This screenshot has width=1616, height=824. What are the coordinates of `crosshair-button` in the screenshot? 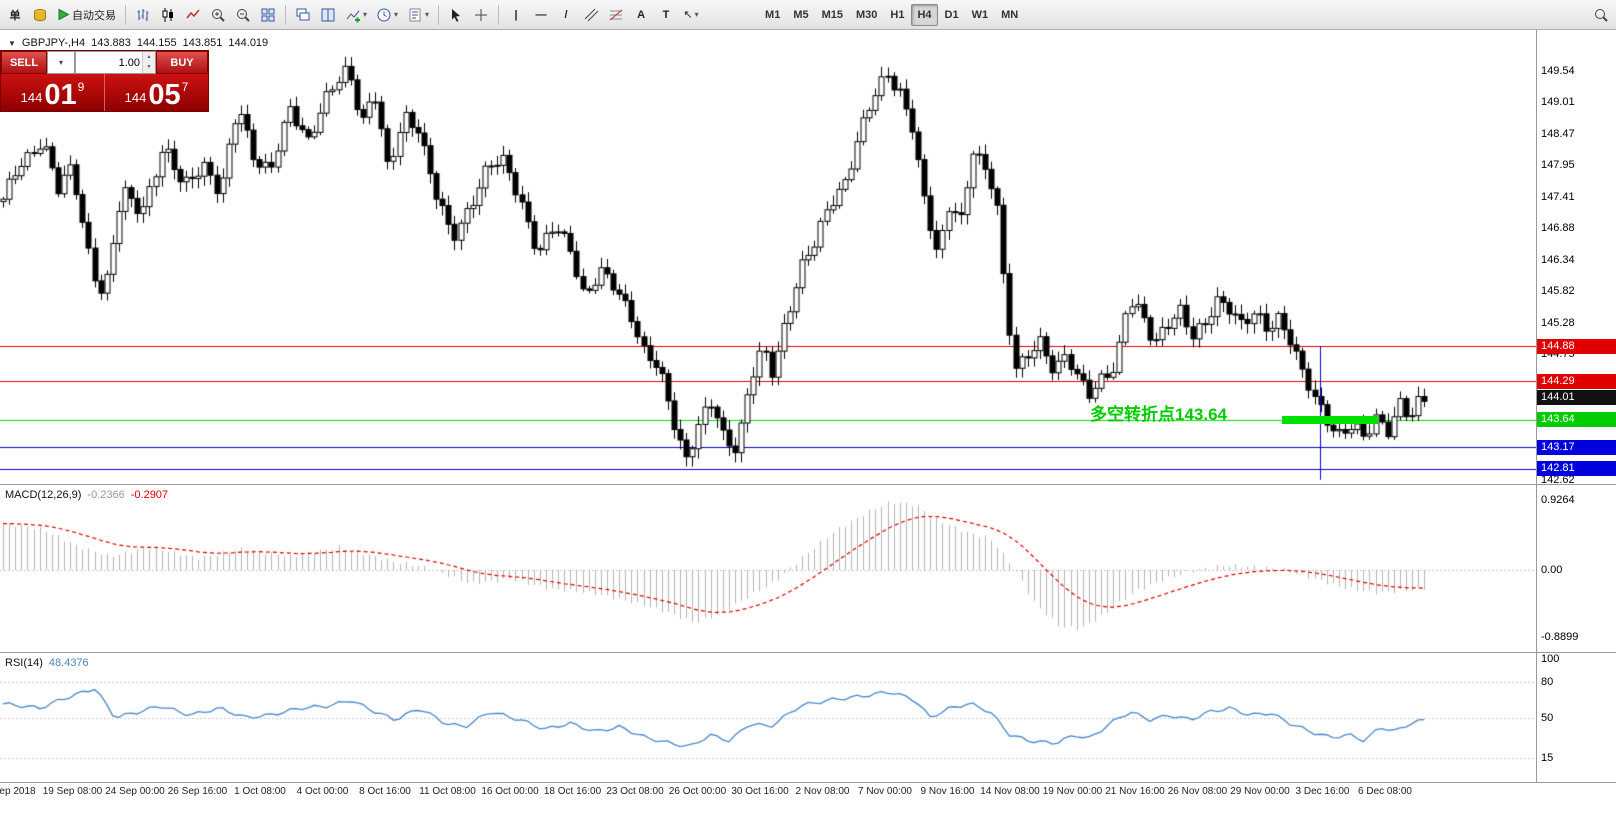 It's located at (481, 15).